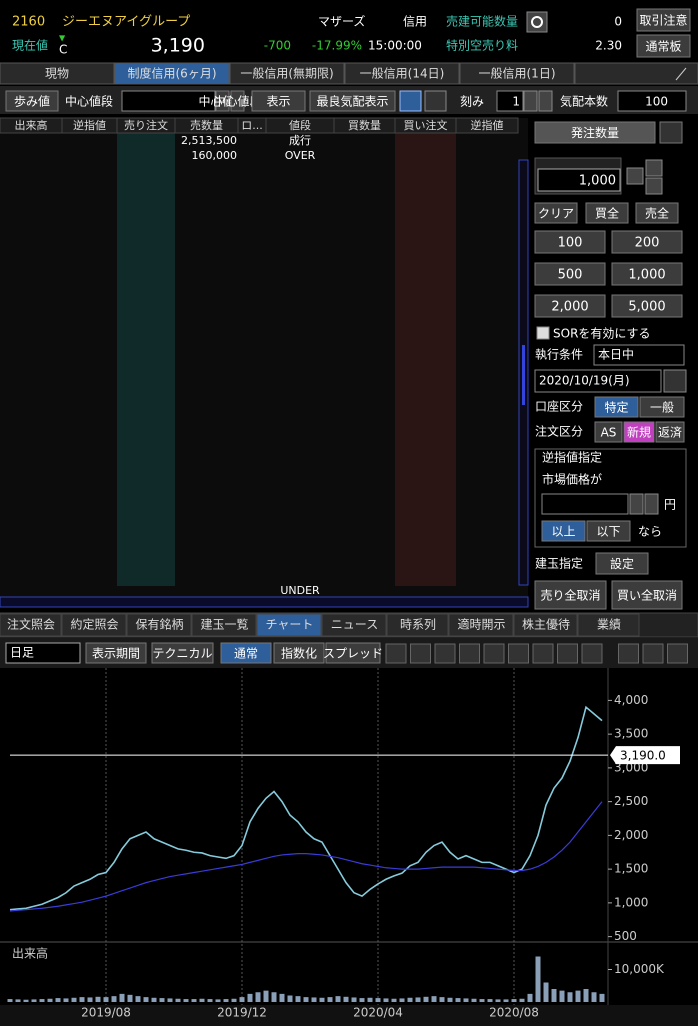 The height and width of the screenshot is (1026, 698). Describe the element at coordinates (178, 46) in the screenshot. I see `label: 3,190` at that location.